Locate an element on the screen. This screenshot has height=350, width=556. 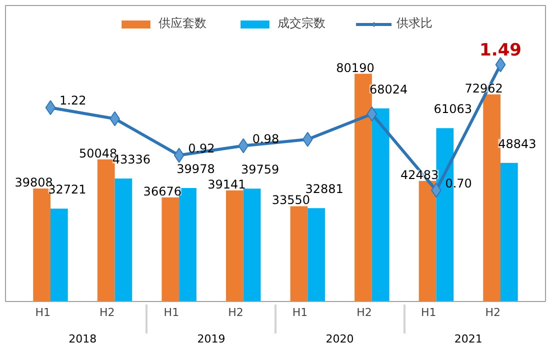
data-label: 0.98 is located at coordinates (266, 139).